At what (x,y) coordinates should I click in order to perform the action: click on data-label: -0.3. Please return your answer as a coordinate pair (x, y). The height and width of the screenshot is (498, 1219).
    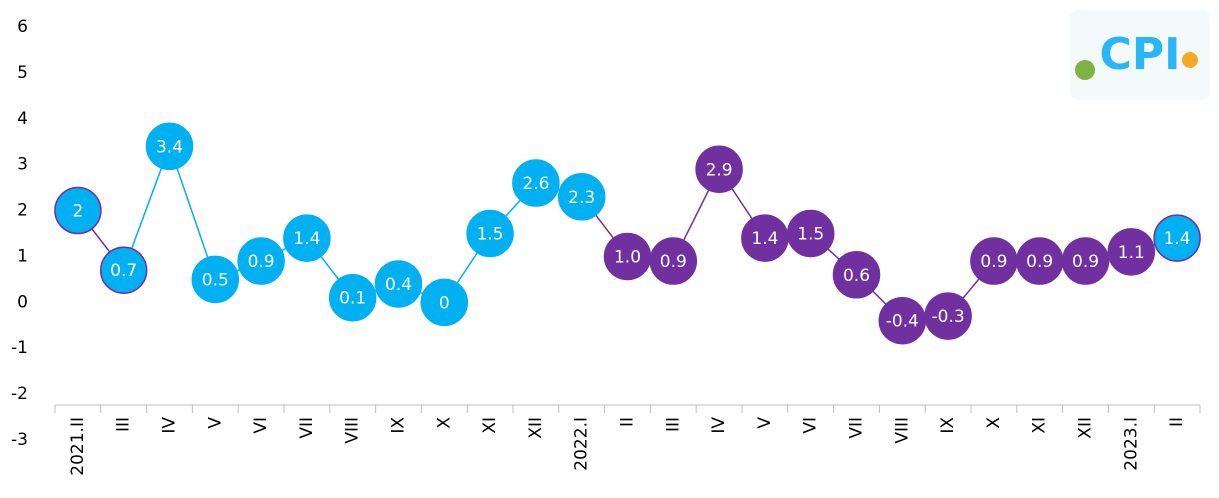
    Looking at the image, I should click on (948, 317).